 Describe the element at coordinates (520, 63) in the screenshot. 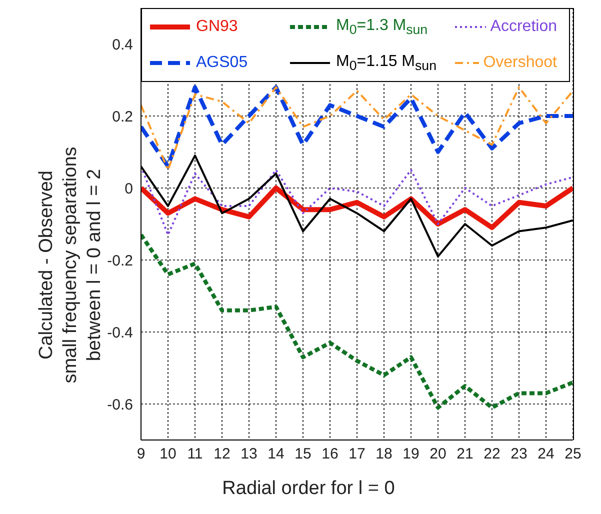

I see `series-label: Overshoot` at that location.